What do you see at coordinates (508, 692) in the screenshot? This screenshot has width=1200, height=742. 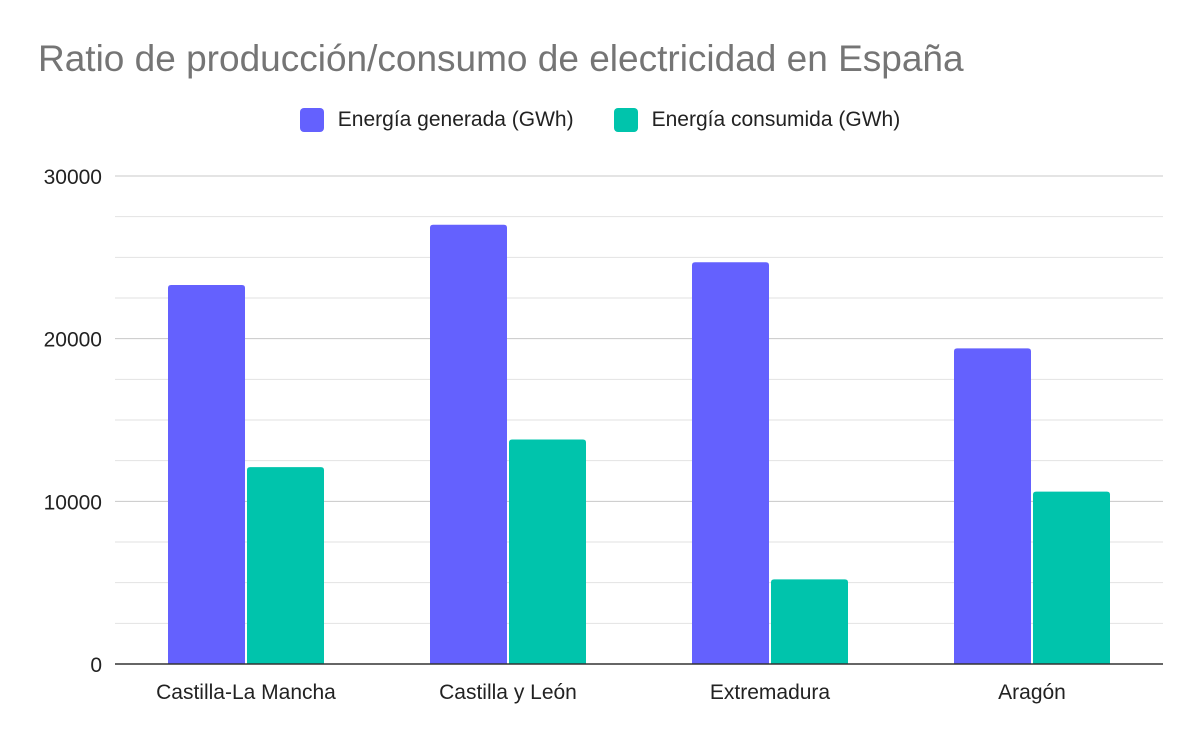 I see `x-tick-label: Castilla y León` at bounding box center [508, 692].